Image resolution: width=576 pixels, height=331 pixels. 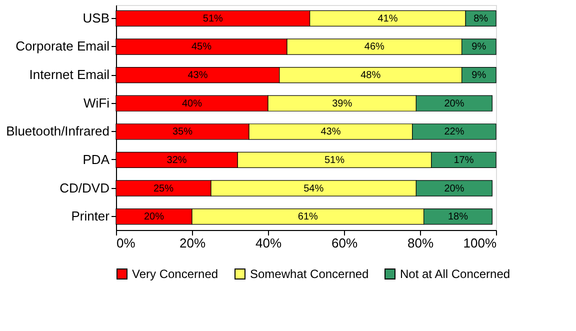 I want to click on data-label: 25%, so click(x=163, y=188).